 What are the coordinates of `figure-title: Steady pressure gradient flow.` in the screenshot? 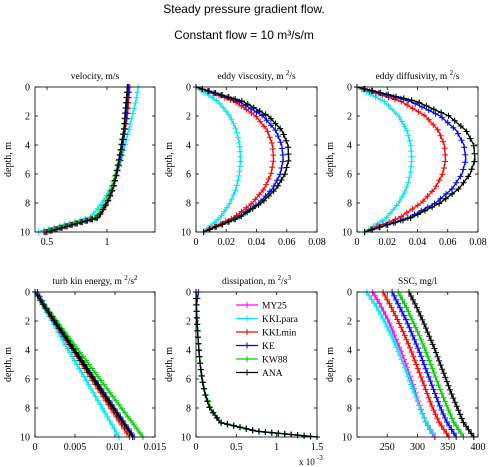 It's located at (244, 9).